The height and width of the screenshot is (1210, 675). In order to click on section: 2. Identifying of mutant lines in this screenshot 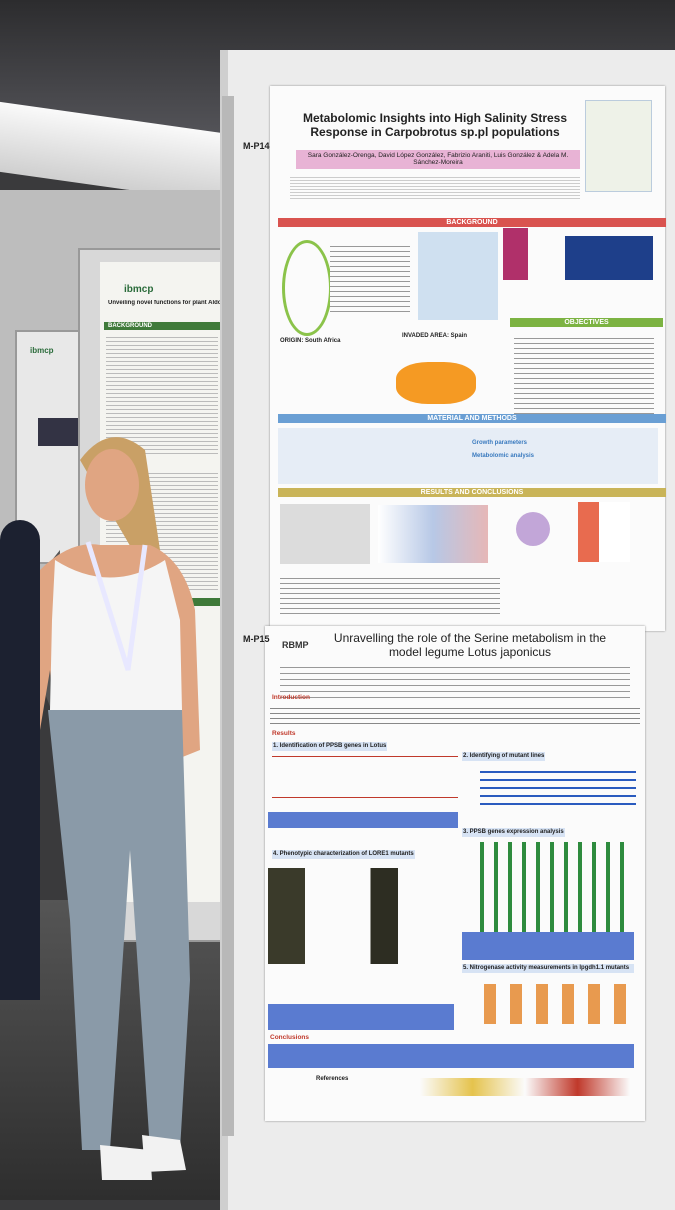, I will do `click(504, 756)`.